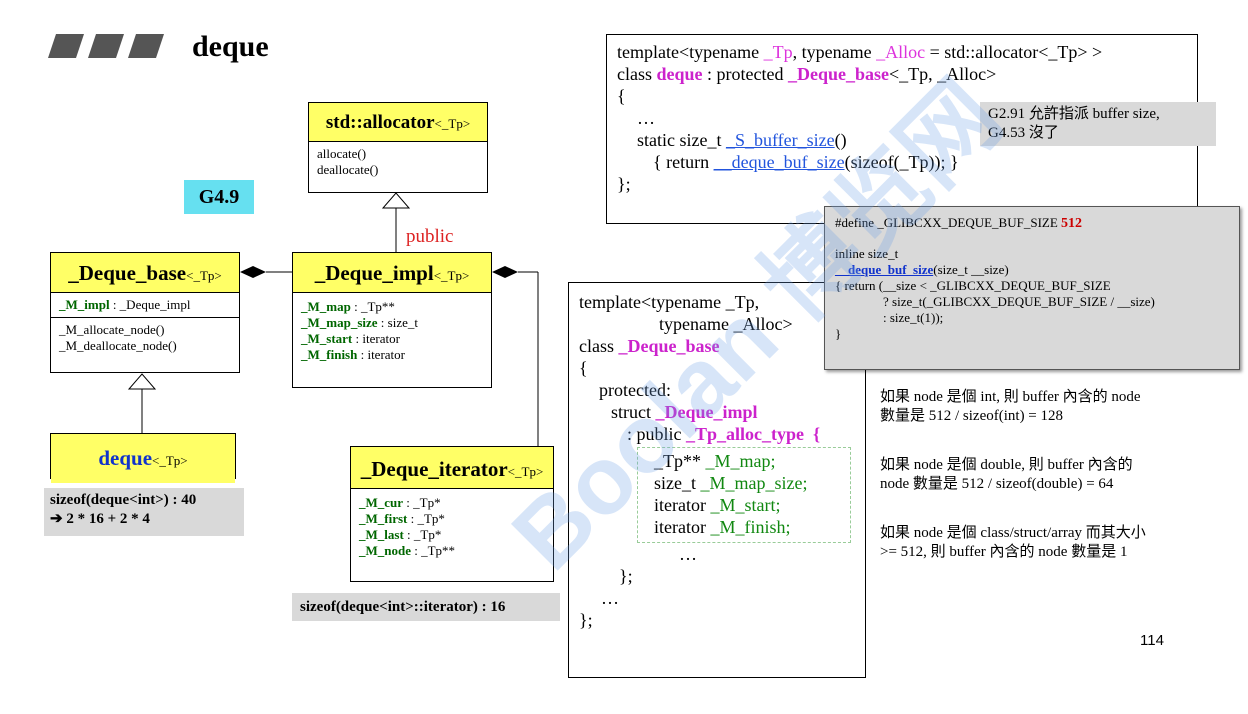 The width and height of the screenshot is (1248, 714). Describe the element at coordinates (913, 317) in the screenshot. I see `code-line: : size_t(1));` at that location.